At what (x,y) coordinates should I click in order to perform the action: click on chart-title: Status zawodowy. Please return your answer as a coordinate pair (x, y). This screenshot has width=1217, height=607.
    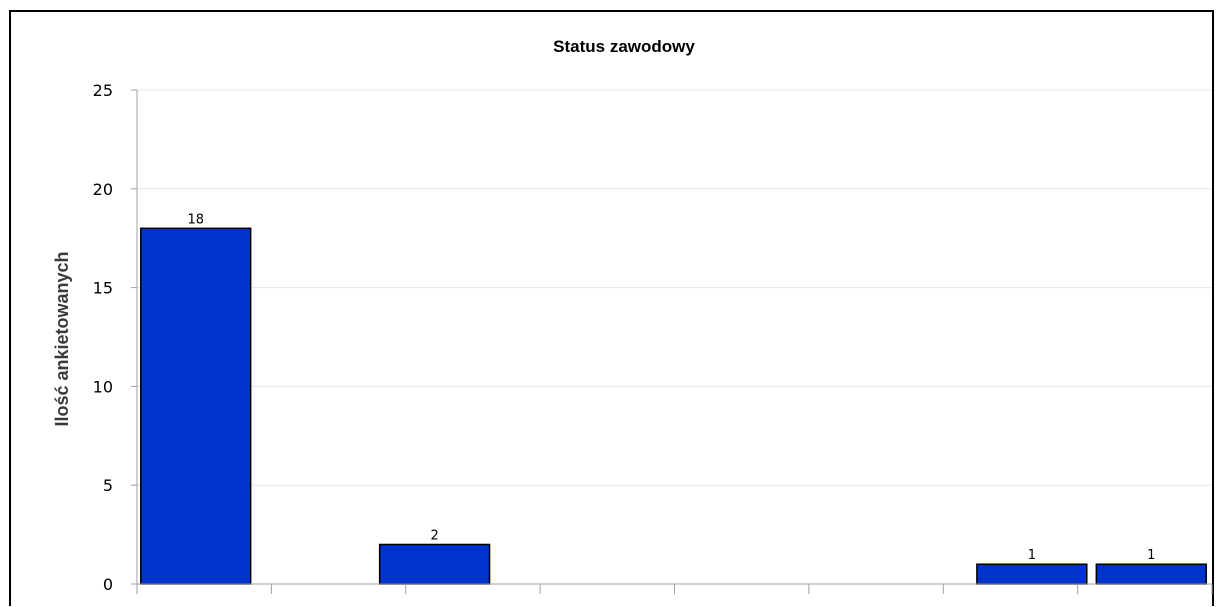
    Looking at the image, I should click on (624, 46).